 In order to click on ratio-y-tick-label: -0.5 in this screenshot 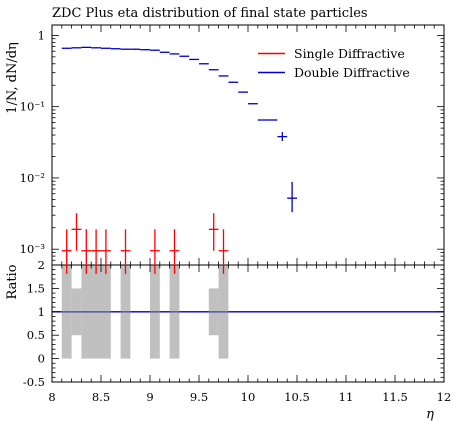, I will do `click(34, 382)`.